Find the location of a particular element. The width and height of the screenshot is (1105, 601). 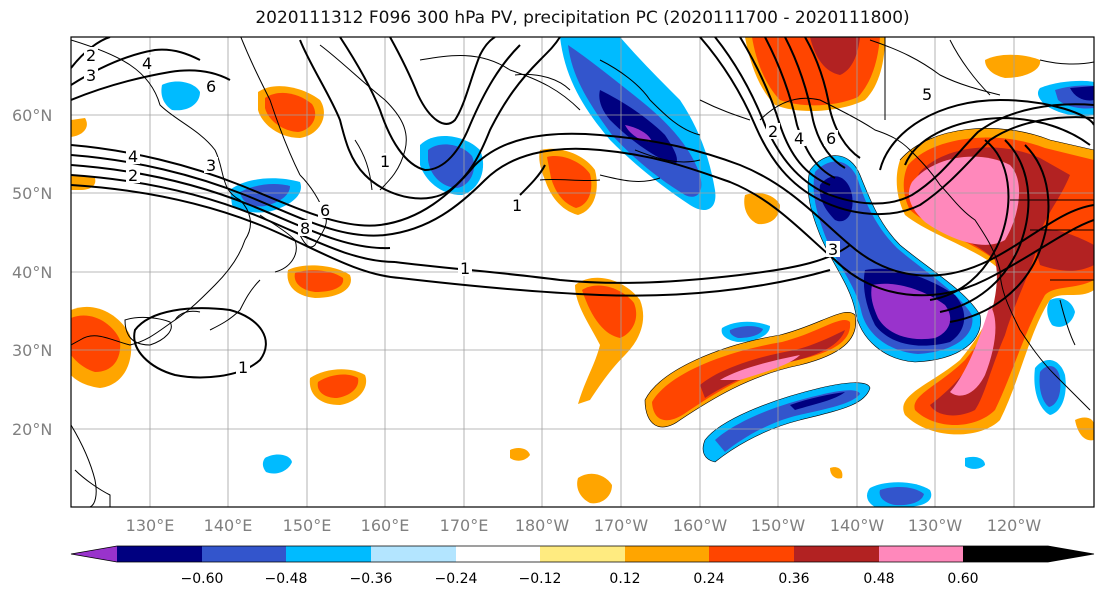

lon-label: 160°E is located at coordinates (385, 525).